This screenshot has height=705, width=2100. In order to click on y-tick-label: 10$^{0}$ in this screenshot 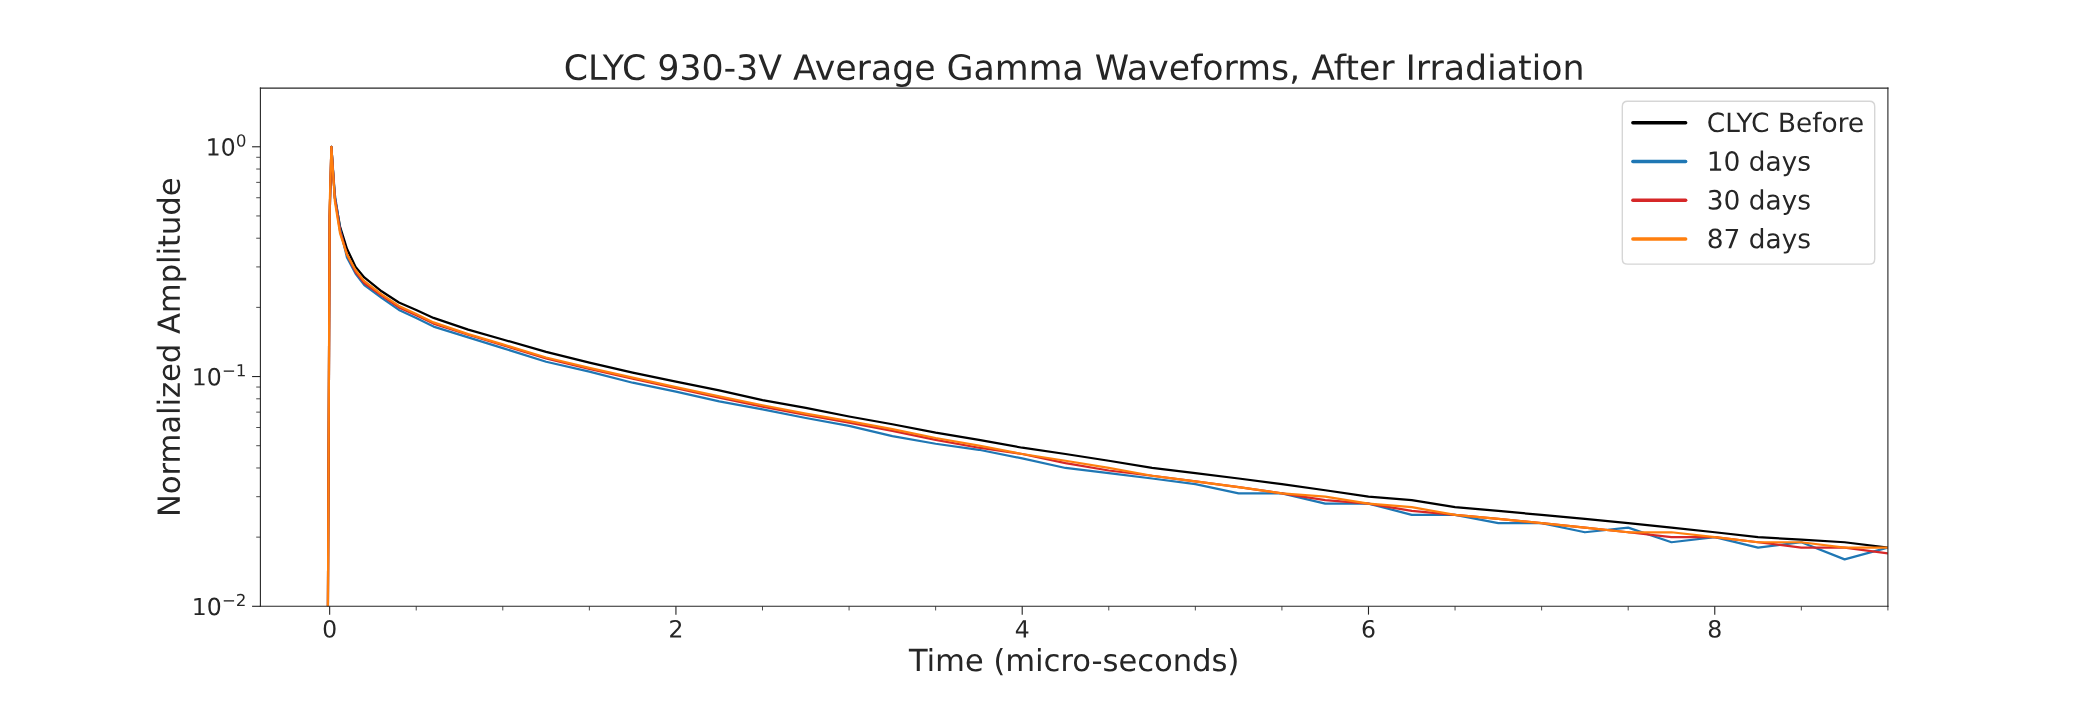, I will do `click(227, 145)`.